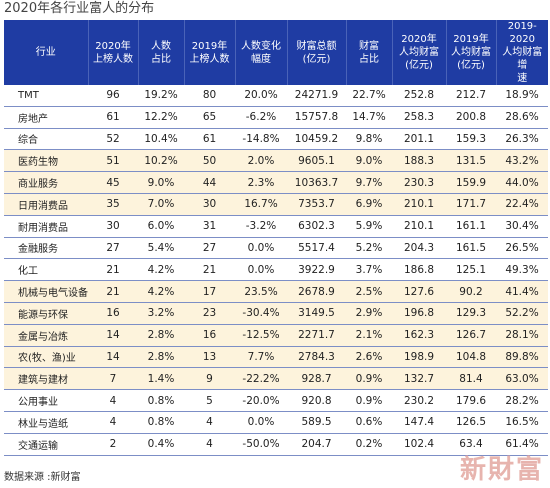  What do you see at coordinates (419, 117) in the screenshot?
I see `value-cell: 258.3` at bounding box center [419, 117].